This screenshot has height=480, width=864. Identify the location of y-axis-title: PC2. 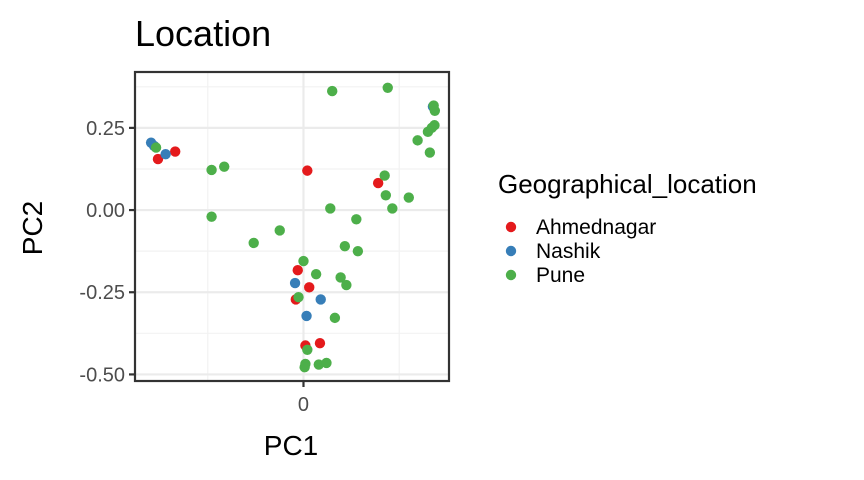
(32, 228).